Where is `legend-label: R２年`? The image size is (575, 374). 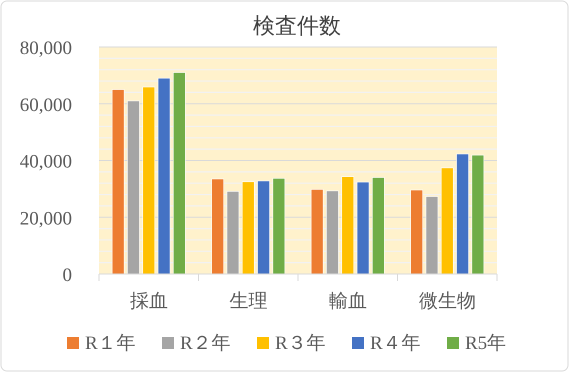
legend-label: R２年 is located at coordinates (205, 343).